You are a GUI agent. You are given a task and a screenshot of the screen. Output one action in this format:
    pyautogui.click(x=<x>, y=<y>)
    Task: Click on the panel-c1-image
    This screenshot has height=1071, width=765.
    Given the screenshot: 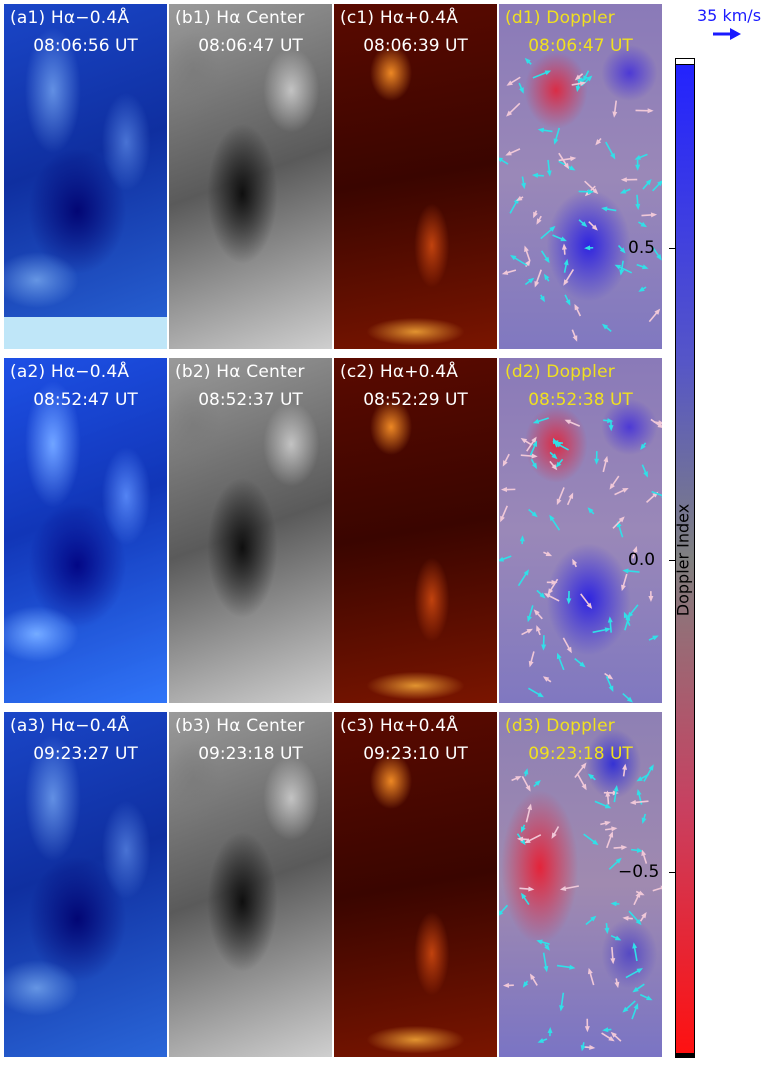 What is the action you would take?
    pyautogui.click(x=415, y=176)
    